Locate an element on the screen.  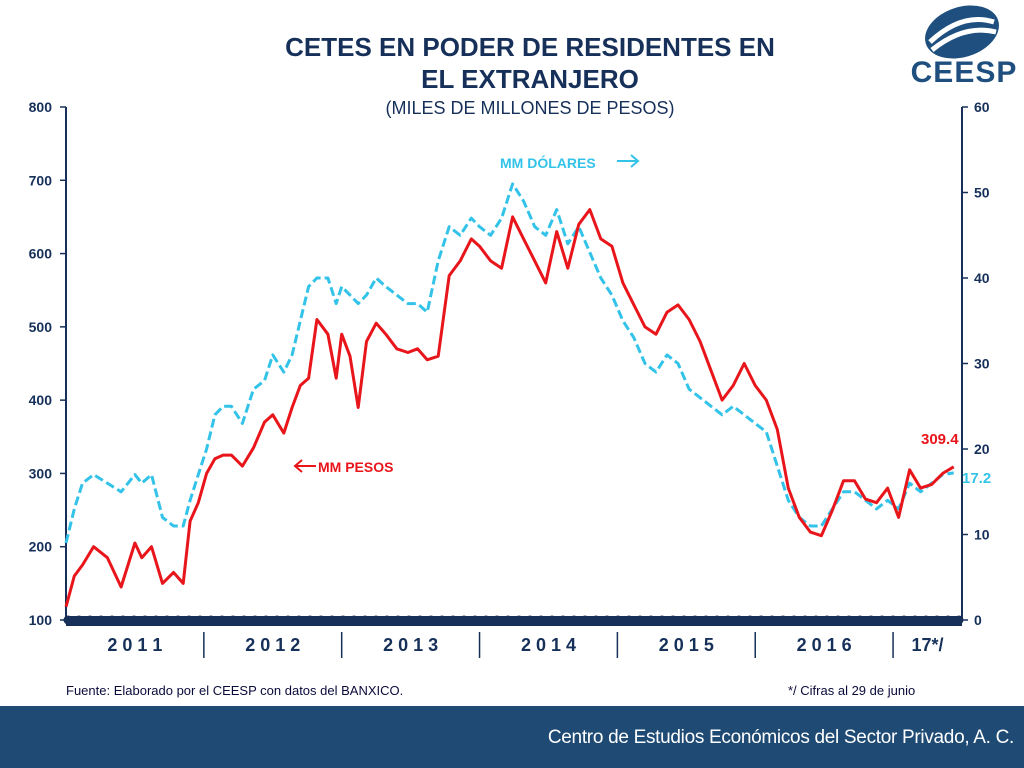
chart-subtitle: (MILES DE MILLONES DE PESOS) is located at coordinates (530, 108).